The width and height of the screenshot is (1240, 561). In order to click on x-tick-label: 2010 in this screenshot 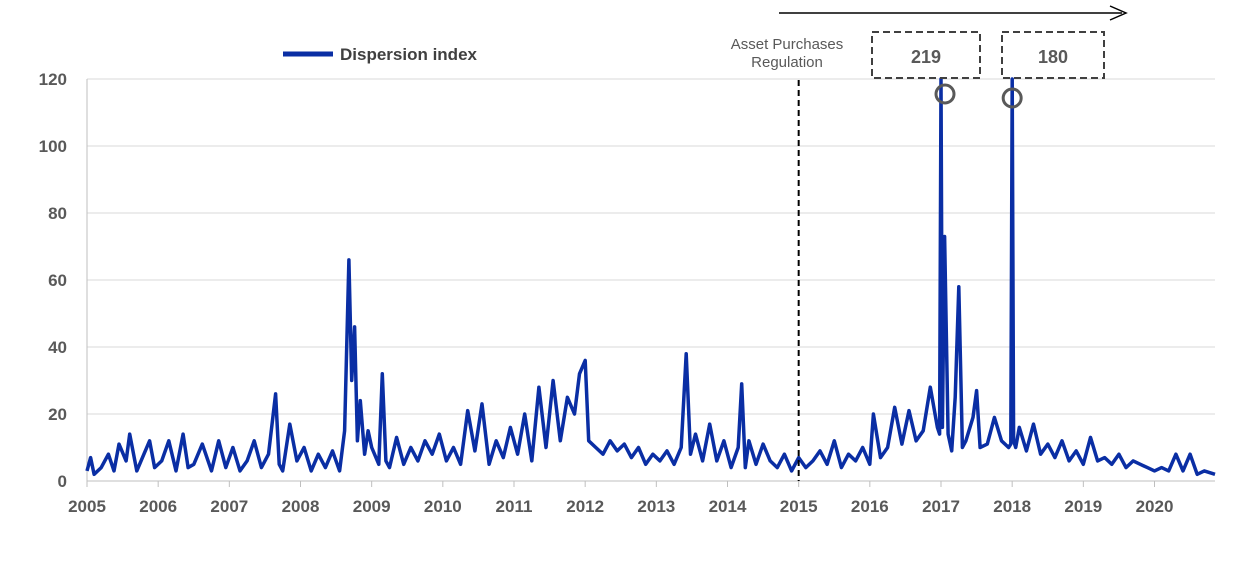, I will do `click(443, 506)`.